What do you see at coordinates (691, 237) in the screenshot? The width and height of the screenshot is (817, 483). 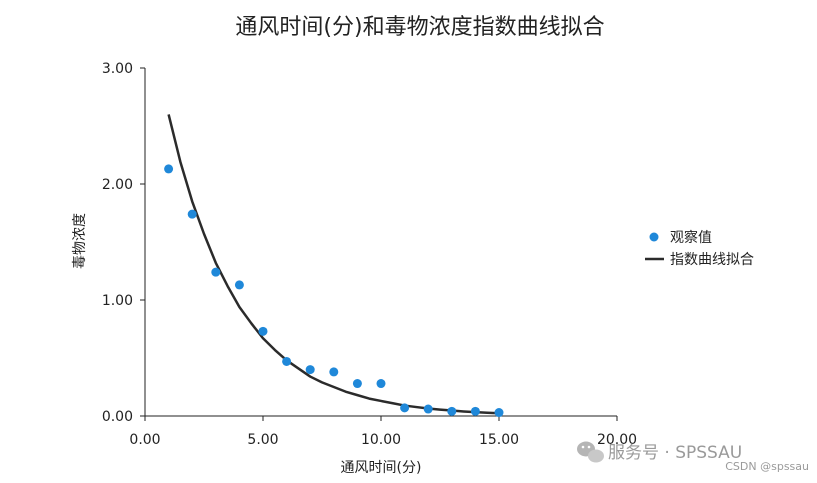 I see `legend-label-observed: 观察值` at bounding box center [691, 237].